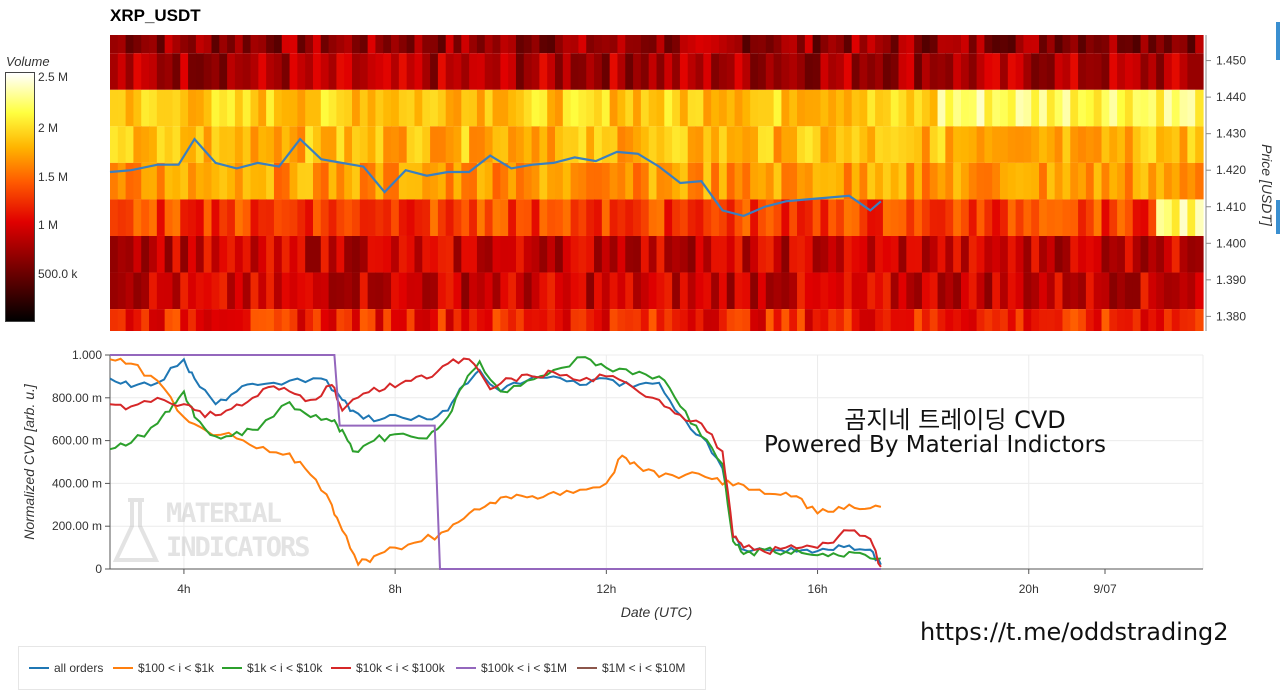  I want to click on legend-item: $1k < i < $10k, so click(272, 668).